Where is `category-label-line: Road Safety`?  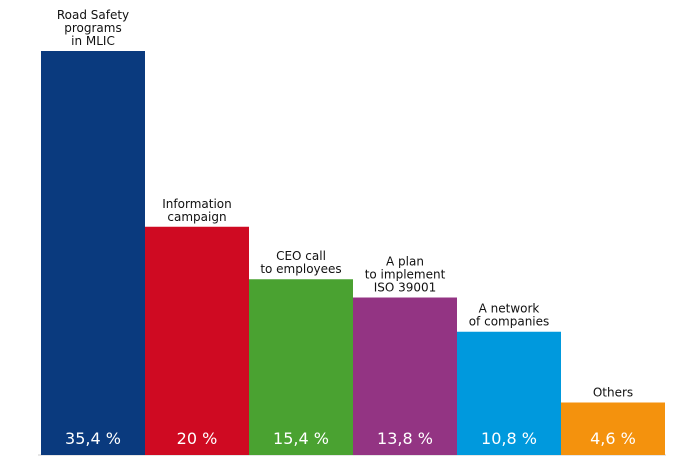
category-label-line: Road Safety is located at coordinates (93, 15).